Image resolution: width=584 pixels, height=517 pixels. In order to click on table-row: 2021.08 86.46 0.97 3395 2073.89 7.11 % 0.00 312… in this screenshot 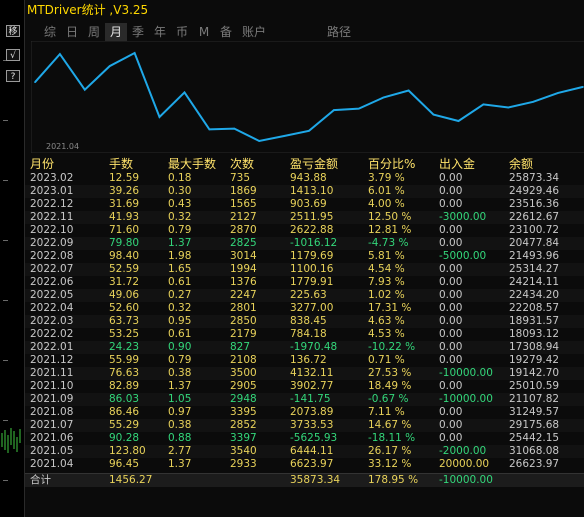, I will do `click(304, 412)`.